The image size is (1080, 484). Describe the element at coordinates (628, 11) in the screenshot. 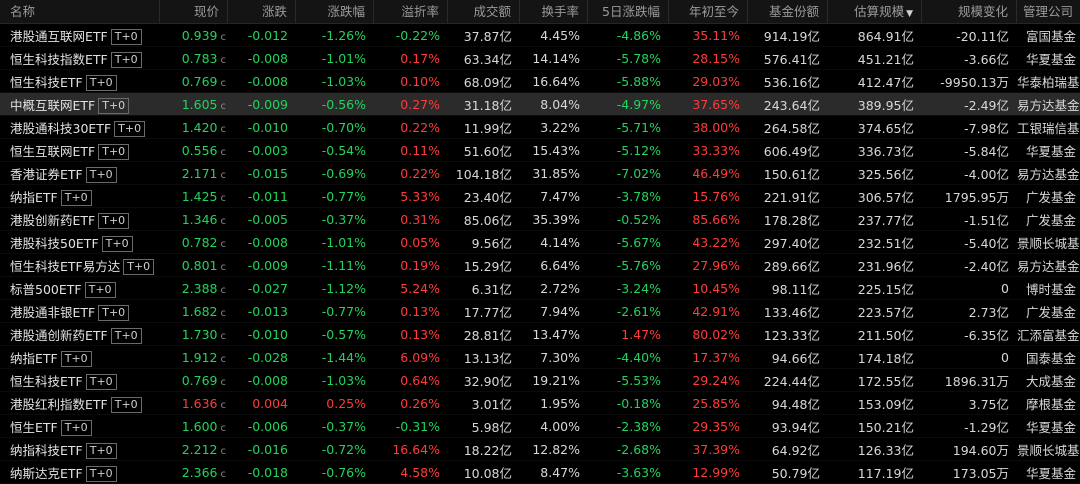

I see `column-header-5d-change: 5日涨跌幅` at that location.